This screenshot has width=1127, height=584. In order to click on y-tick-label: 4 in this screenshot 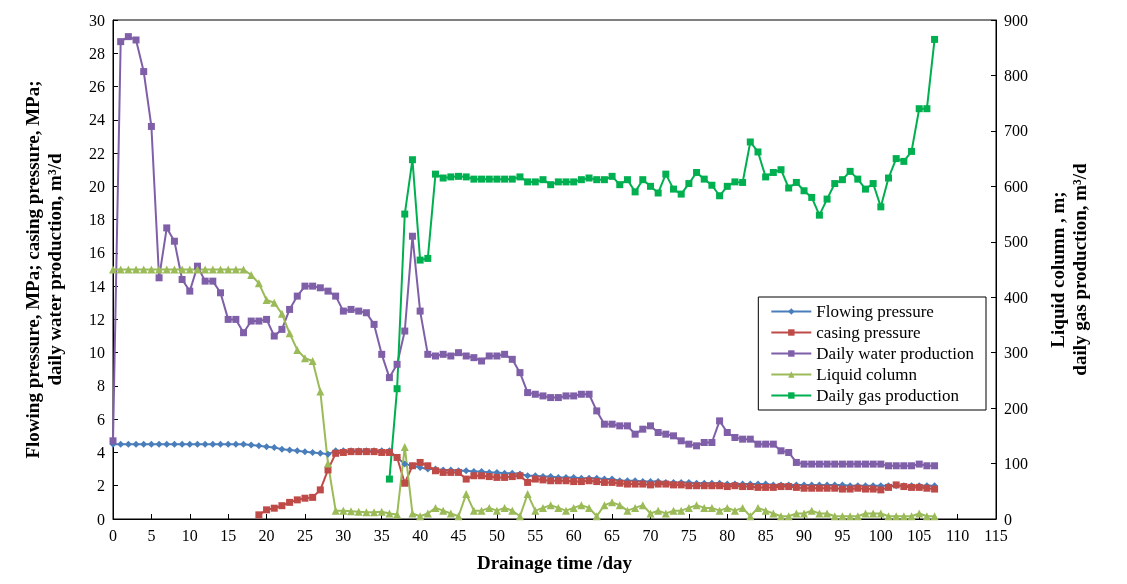, I will do `click(101, 452)`.